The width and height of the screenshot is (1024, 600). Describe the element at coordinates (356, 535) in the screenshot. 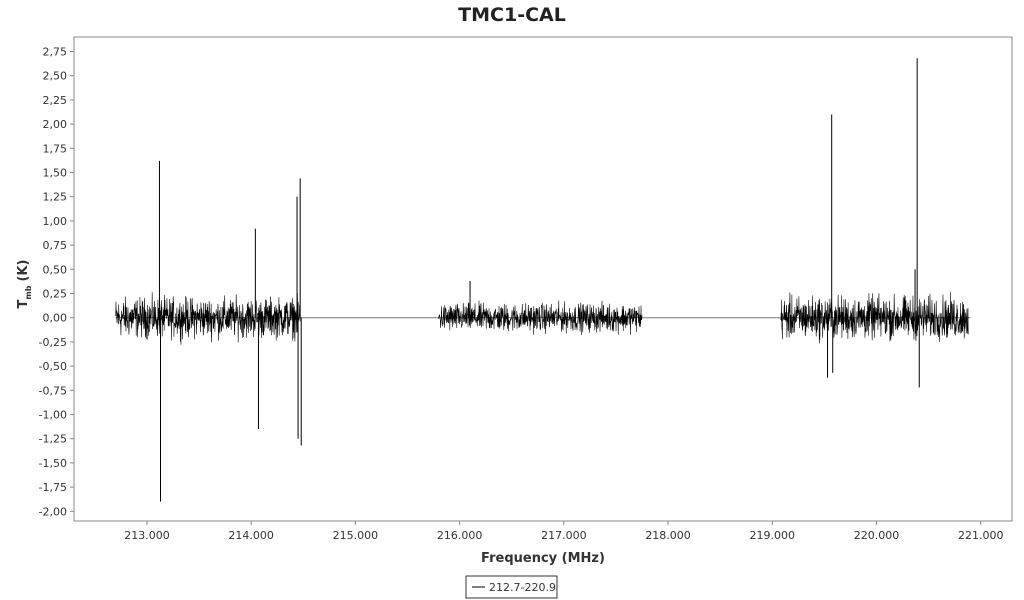

I see `x-tick-label-2: 215.000` at that location.